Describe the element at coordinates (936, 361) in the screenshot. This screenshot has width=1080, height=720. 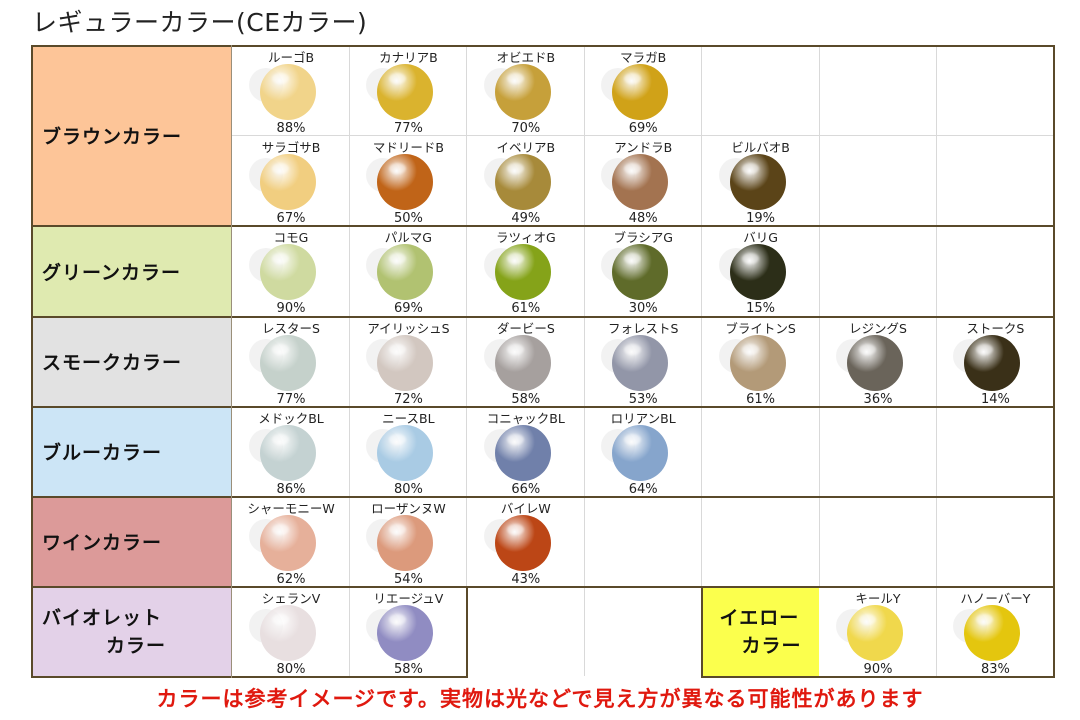
I see `grid-line` at that location.